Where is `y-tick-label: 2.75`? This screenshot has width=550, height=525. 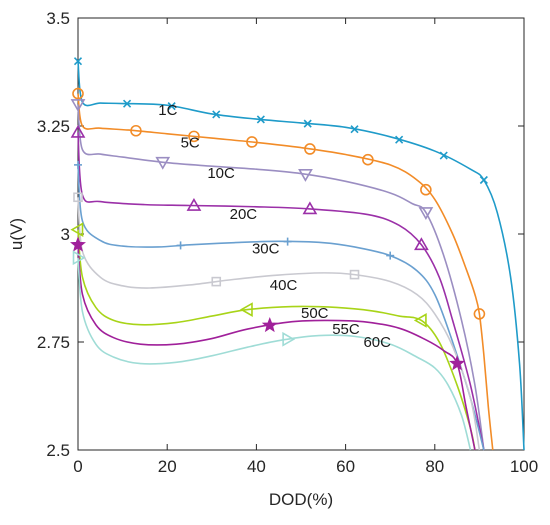
y-tick-label: 2.75 is located at coordinates (53, 342).